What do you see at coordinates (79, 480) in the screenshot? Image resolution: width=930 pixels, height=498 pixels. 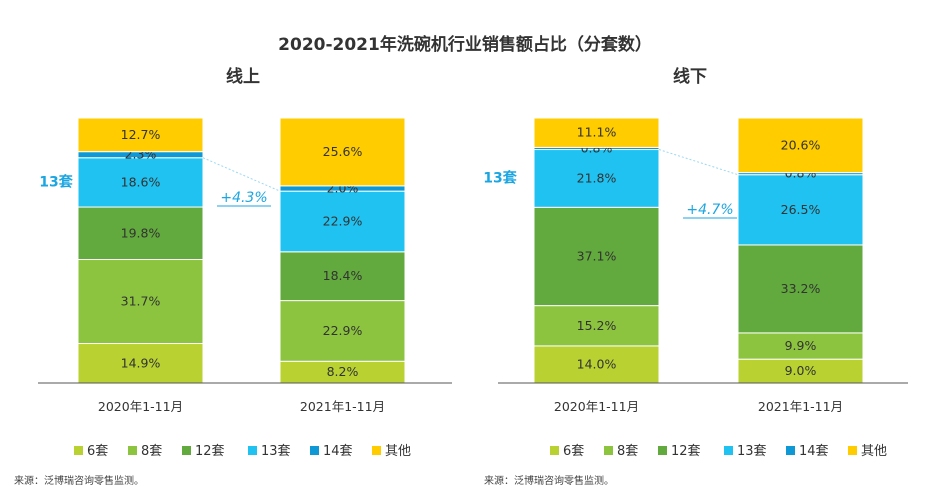 I see `source-note-0: 来源：泛博瑞咨询零售监测。` at bounding box center [79, 480].